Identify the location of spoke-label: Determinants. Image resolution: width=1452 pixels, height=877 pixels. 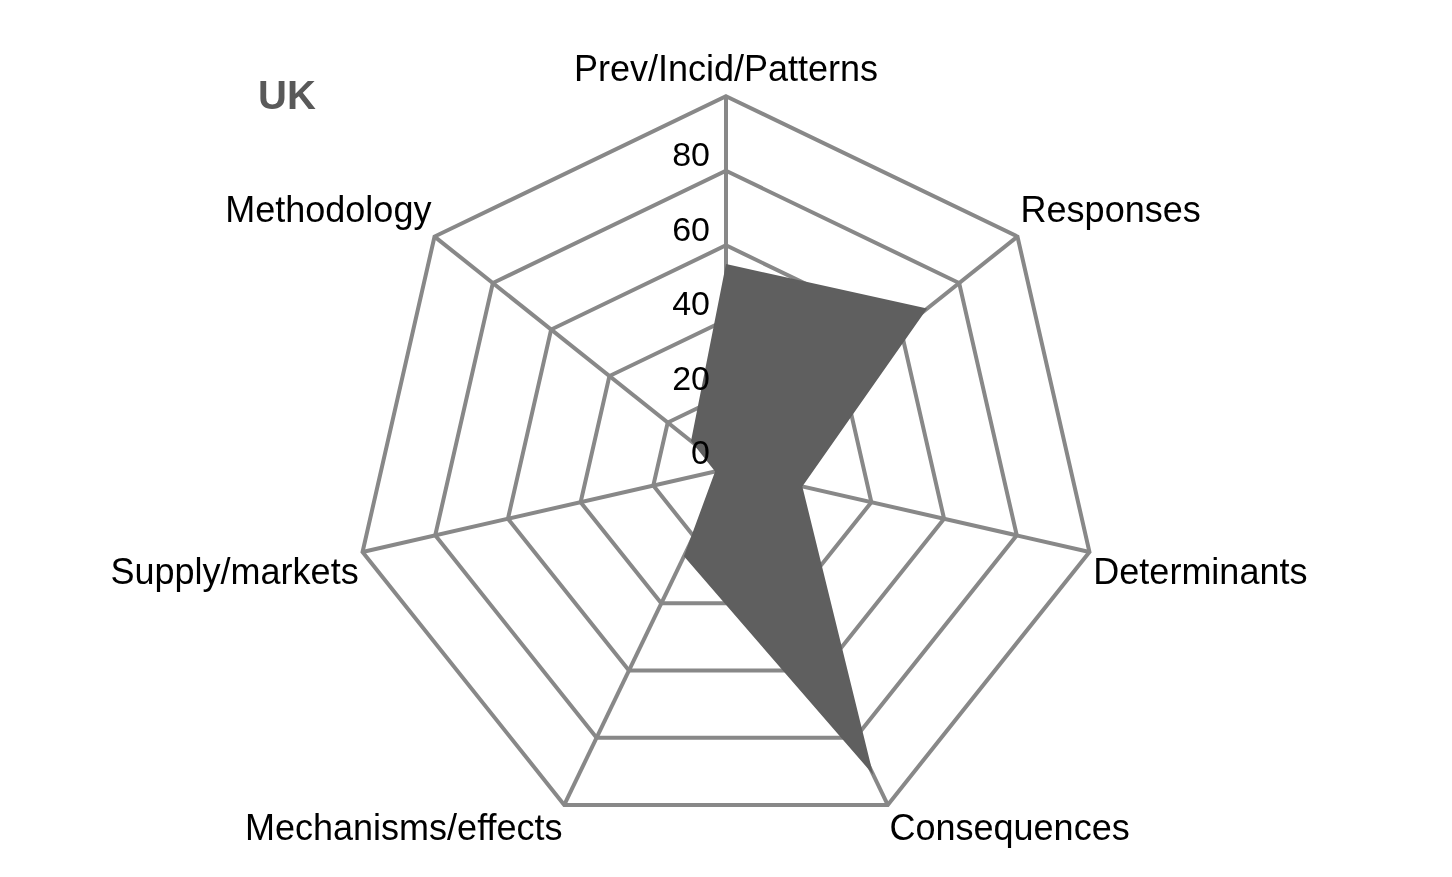
(1200, 572).